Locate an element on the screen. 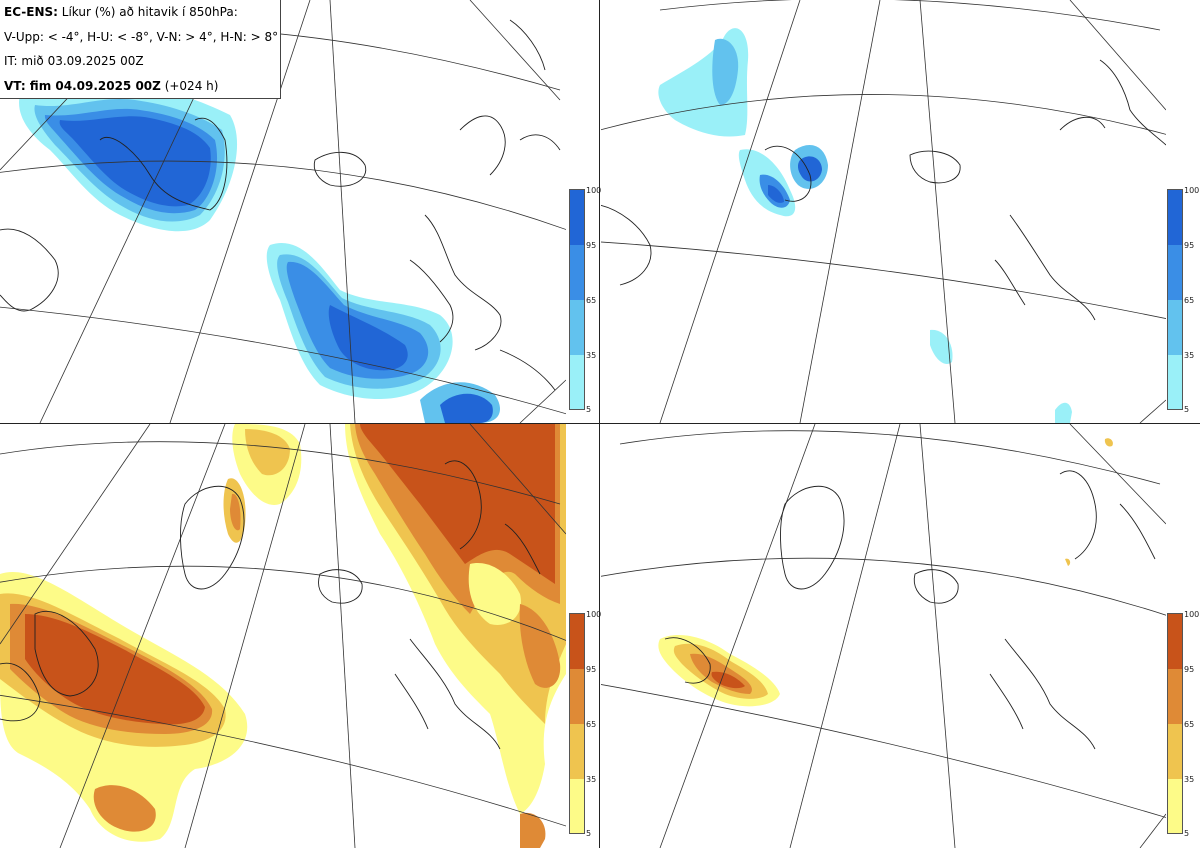 The image size is (1200, 848). colorbar-orange-bottom-right: 100 95 65 35 5 is located at coordinates (1183, 724).